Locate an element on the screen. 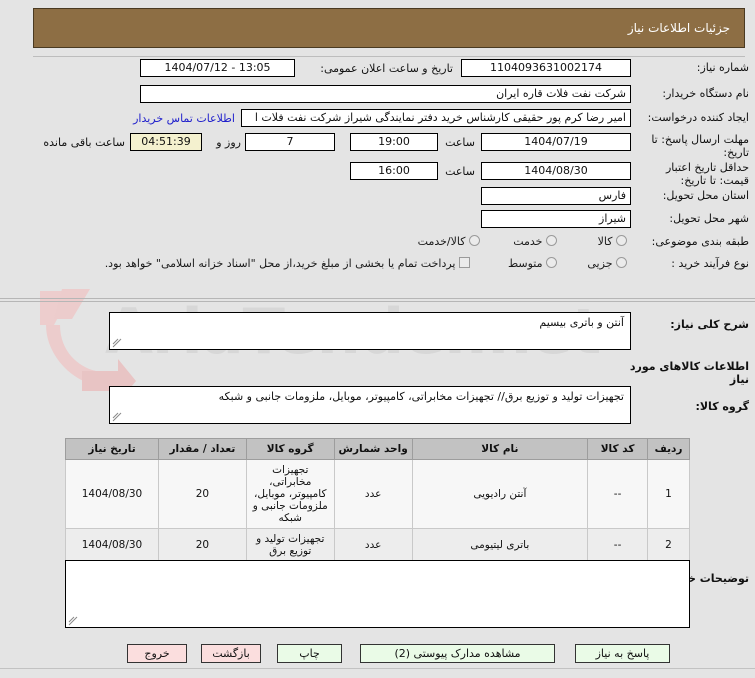 The image size is (755, 678). radio-motevaset-icon is located at coordinates (551, 262).